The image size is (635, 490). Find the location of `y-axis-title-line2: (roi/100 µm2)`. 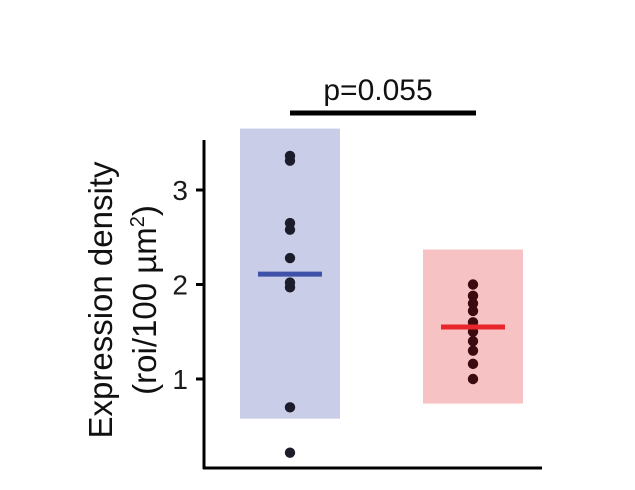

y-axis-title-line2: (roi/100 µm2) is located at coordinates (144, 300).